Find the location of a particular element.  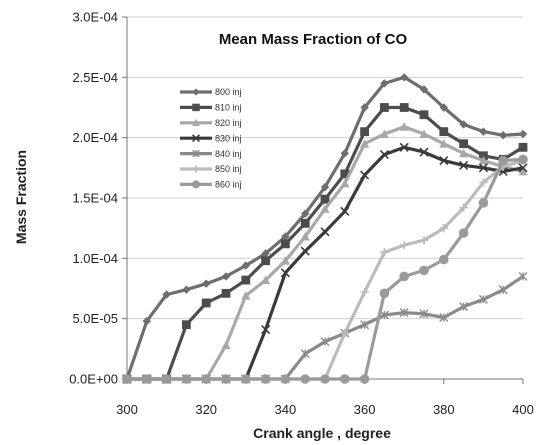

legend-item: 830 inj is located at coordinates (211, 138).